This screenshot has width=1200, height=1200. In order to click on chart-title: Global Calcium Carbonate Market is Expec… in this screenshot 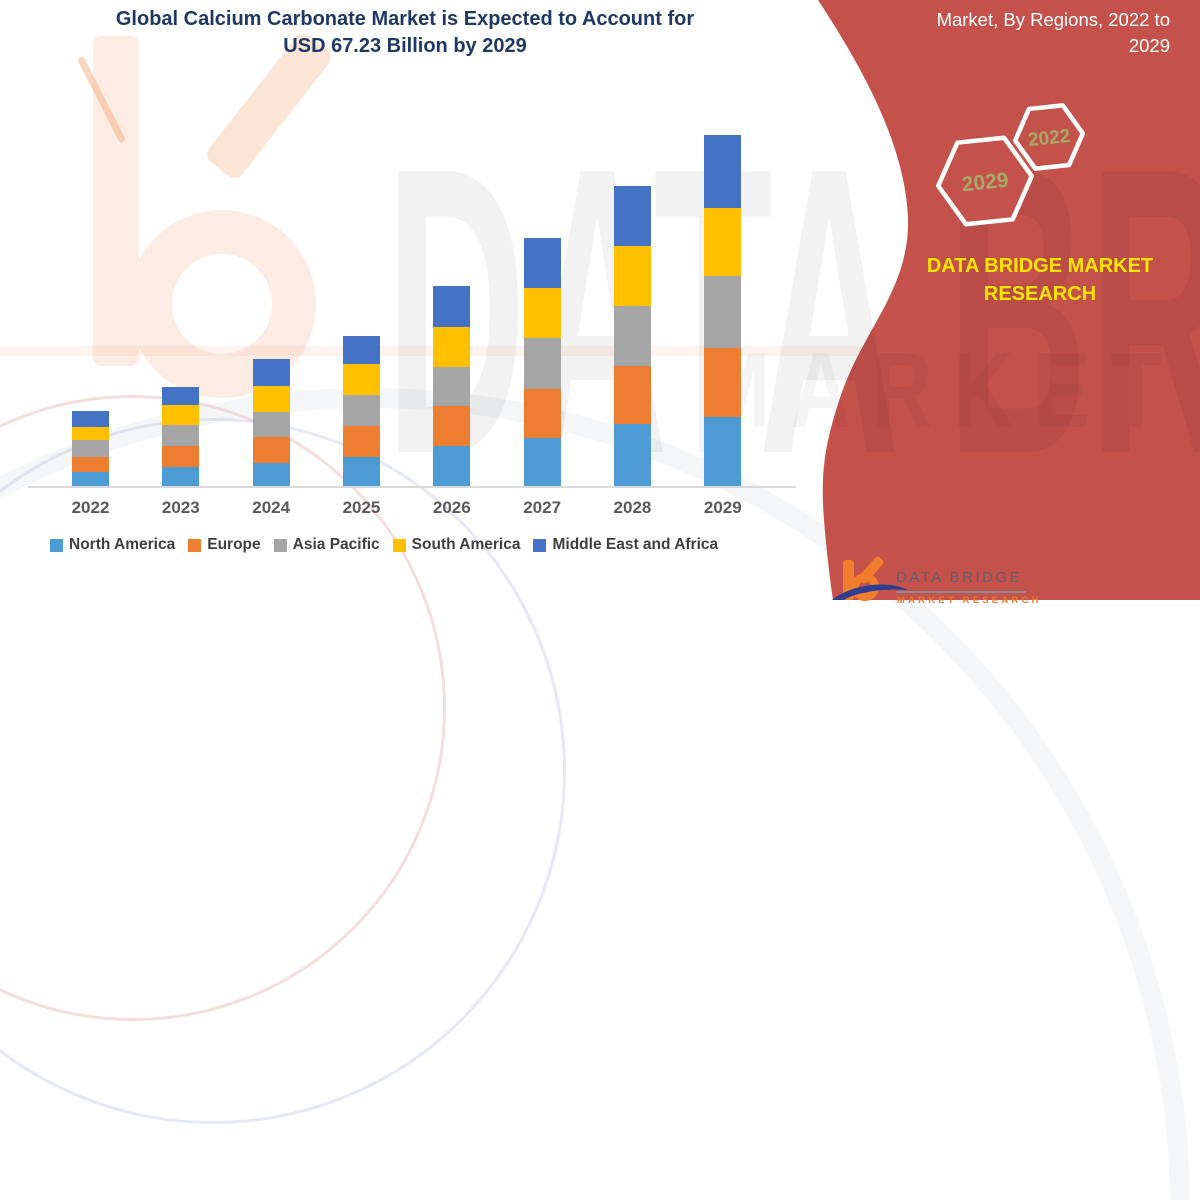, I will do `click(405, 33)`.